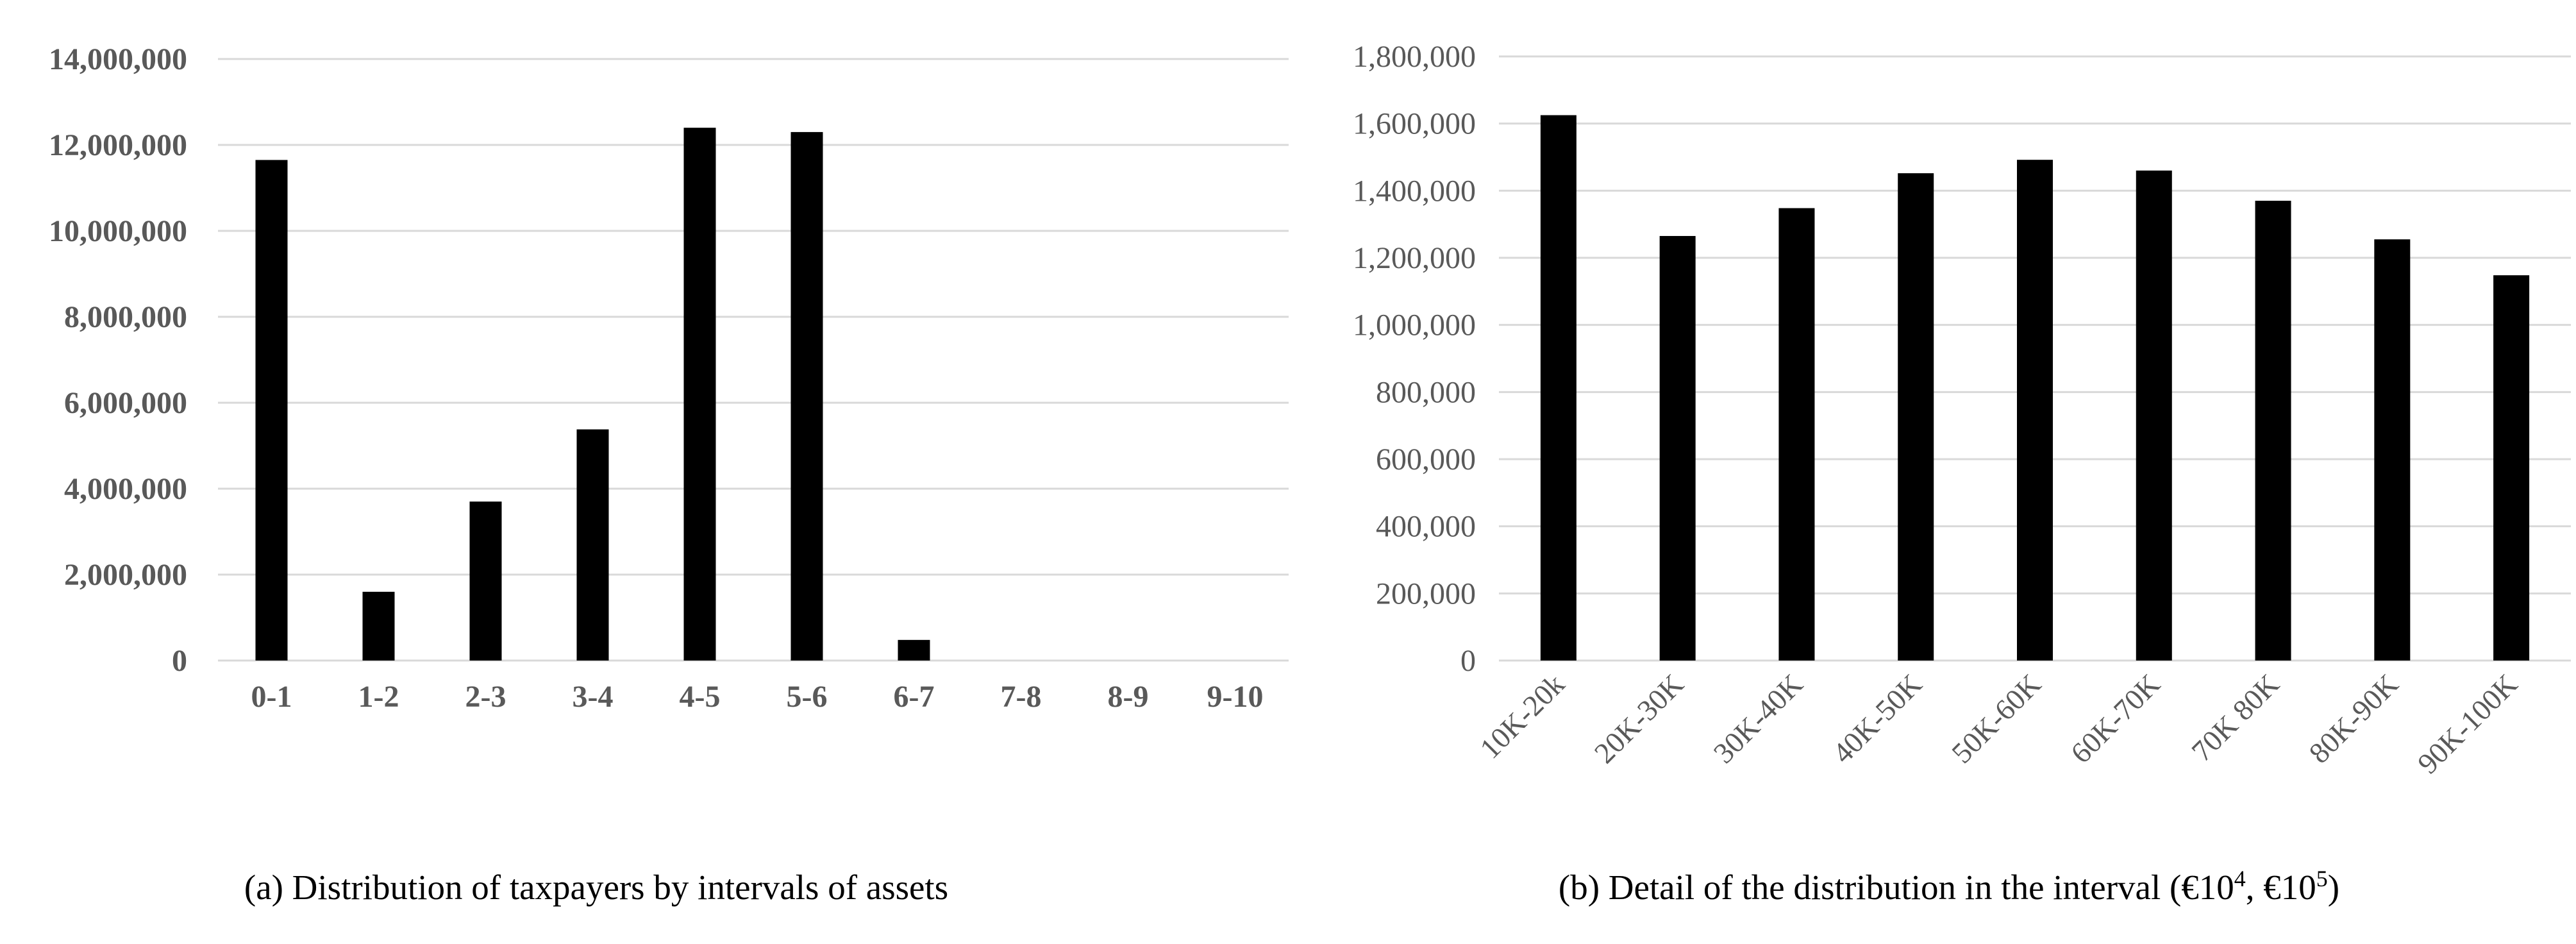 The width and height of the screenshot is (2576, 944). Describe the element at coordinates (1758, 719) in the screenshot. I see `x-tick-label: 30K-40K` at that location.